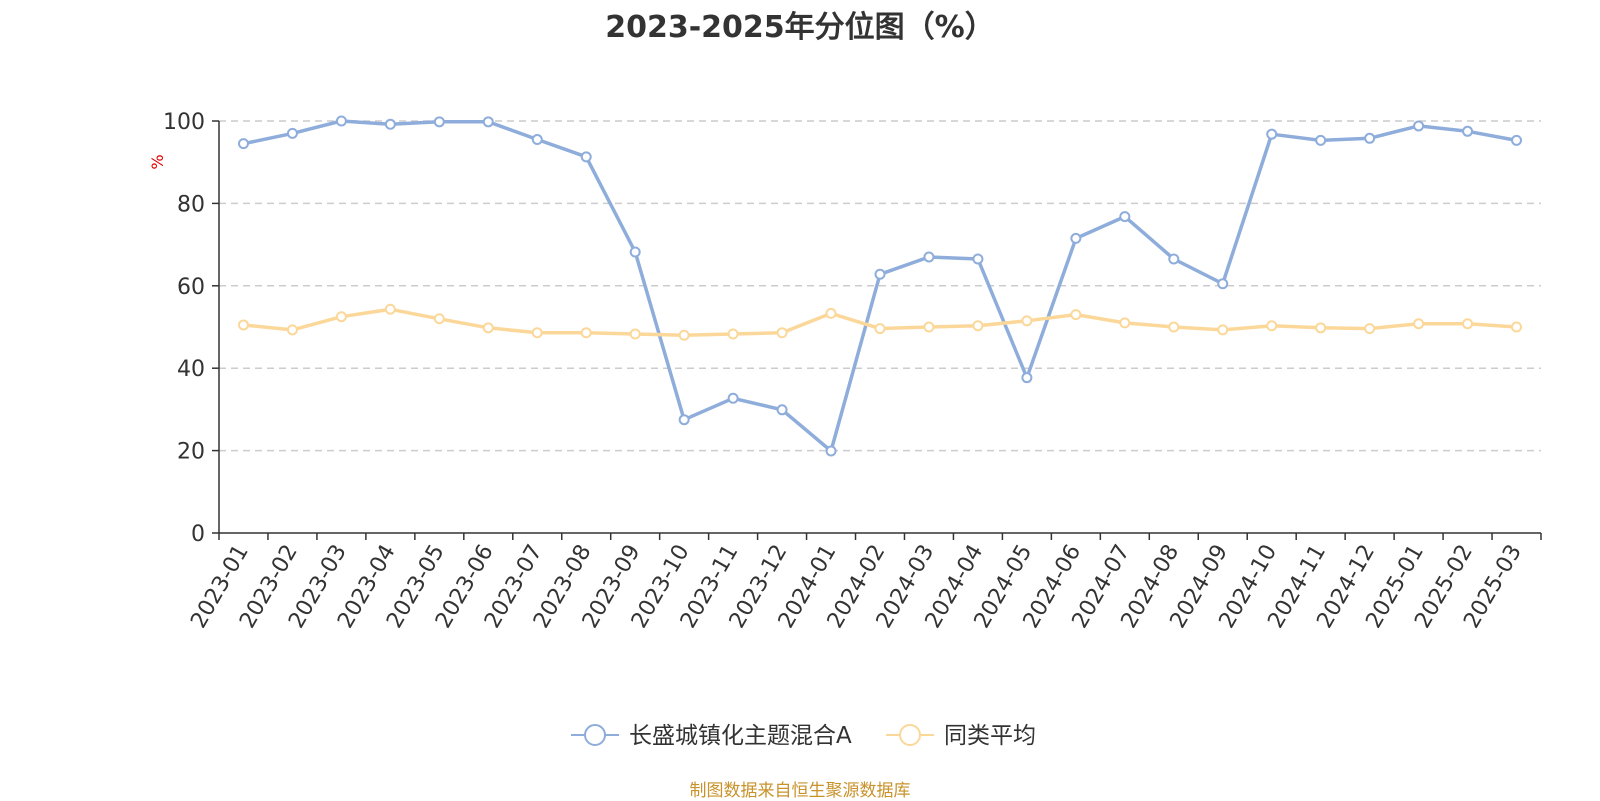  Describe the element at coordinates (184, 122) in the screenshot. I see `y-tick-label: 100` at that location.